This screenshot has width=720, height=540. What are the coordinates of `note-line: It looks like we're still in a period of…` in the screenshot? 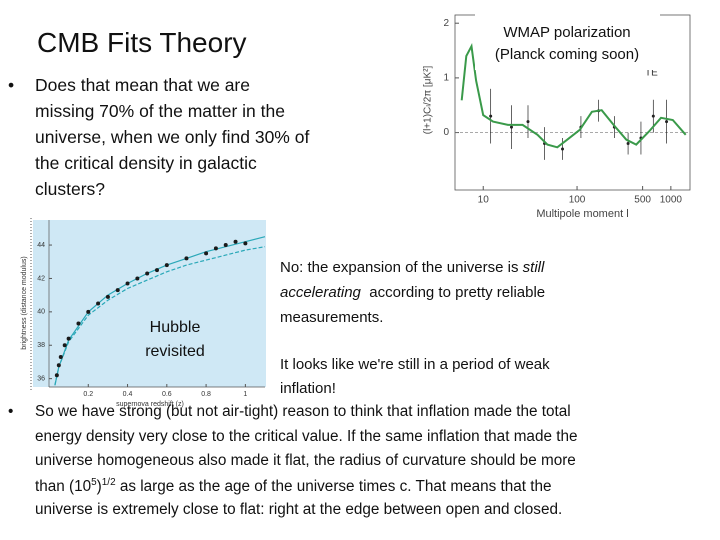 It's located at (415, 364).